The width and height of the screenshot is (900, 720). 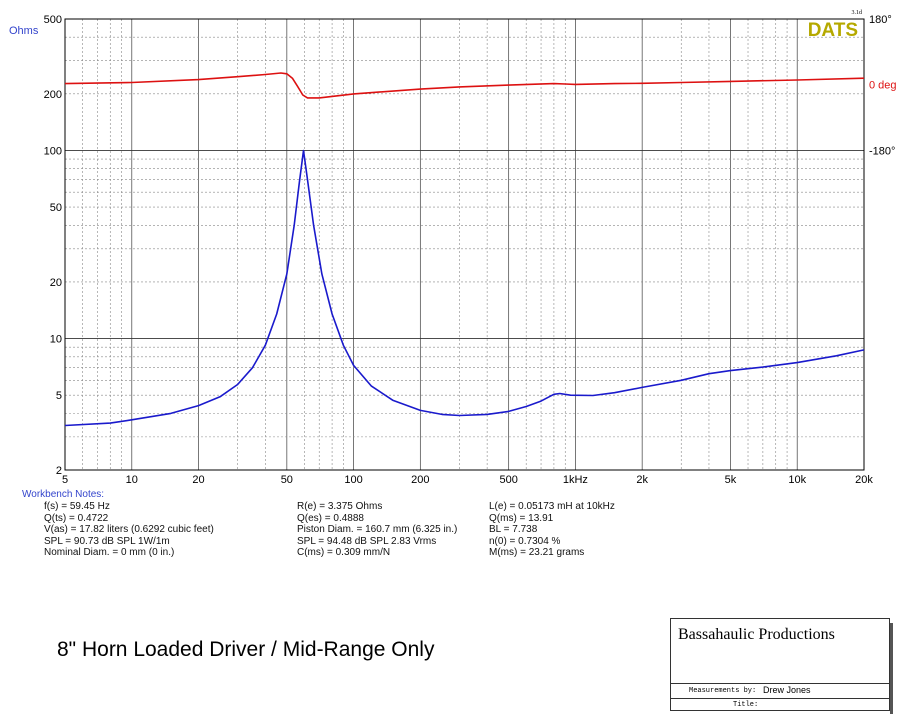 I want to click on phase-tick-label: 180°, so click(x=880, y=20).